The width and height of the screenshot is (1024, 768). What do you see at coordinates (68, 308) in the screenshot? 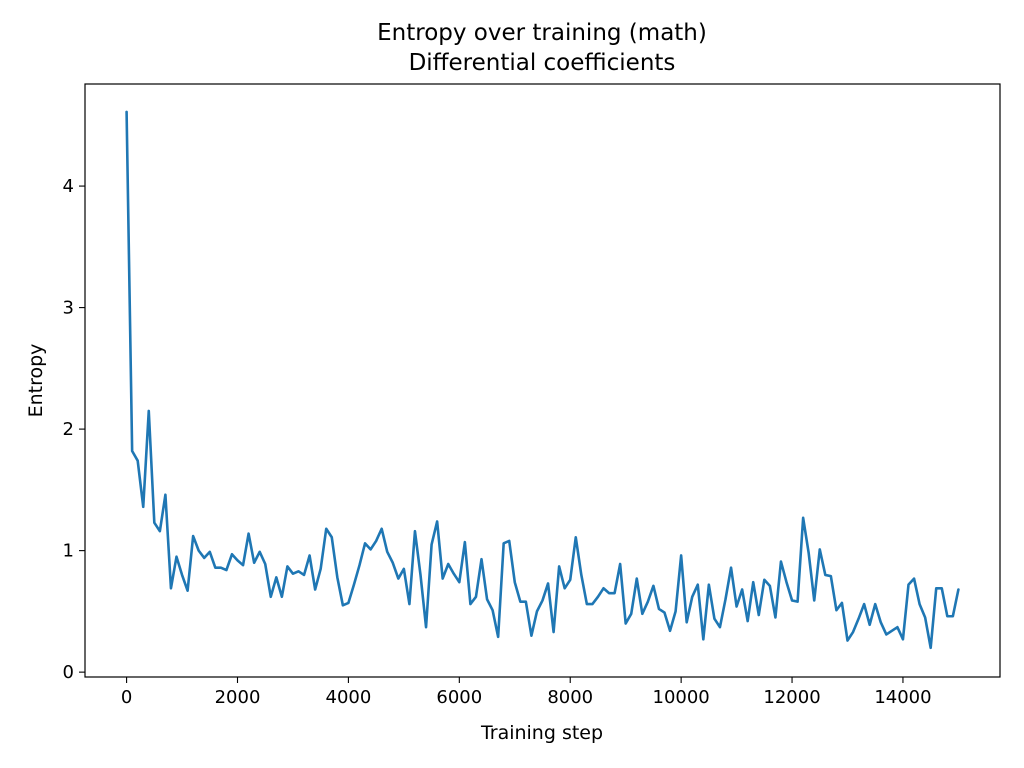
I see `y-tick-label: 3` at bounding box center [68, 308].